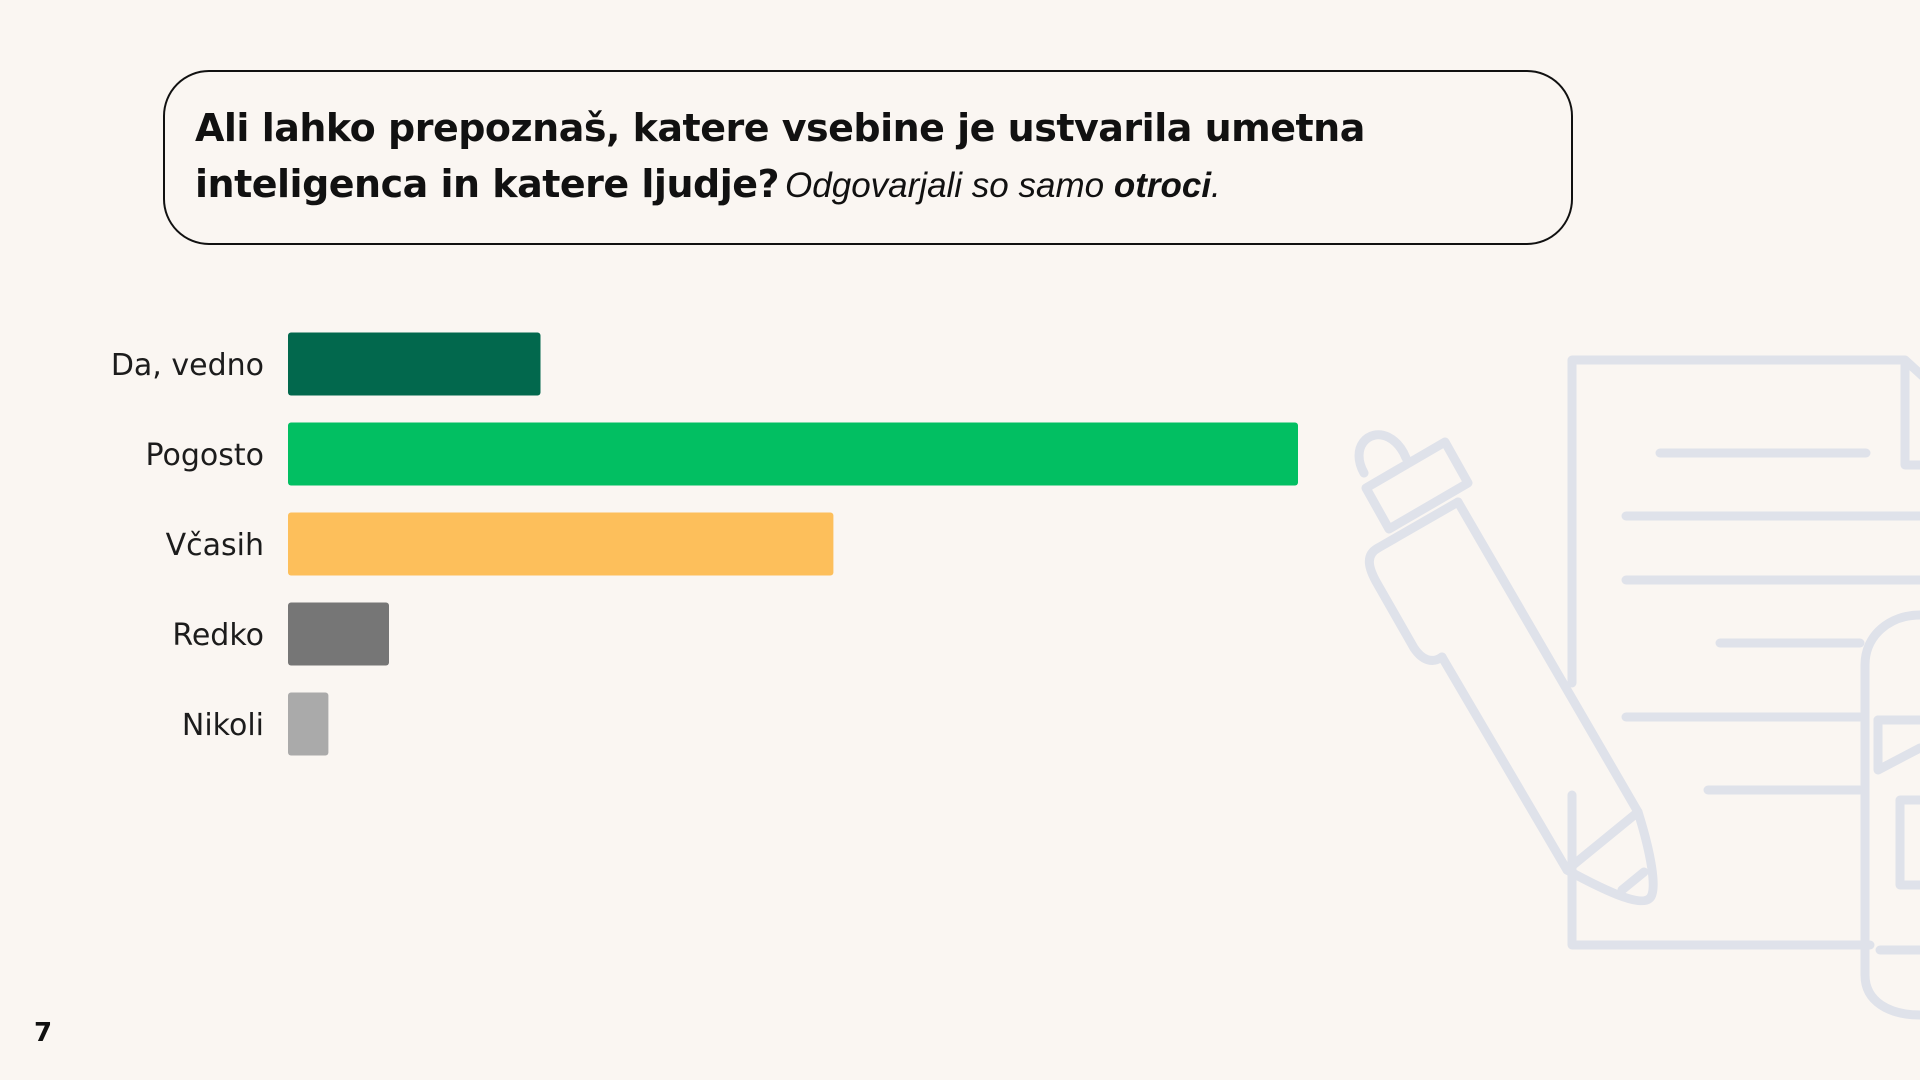  What do you see at coordinates (187, 365) in the screenshot?
I see `category-label: Da, vedno` at bounding box center [187, 365].